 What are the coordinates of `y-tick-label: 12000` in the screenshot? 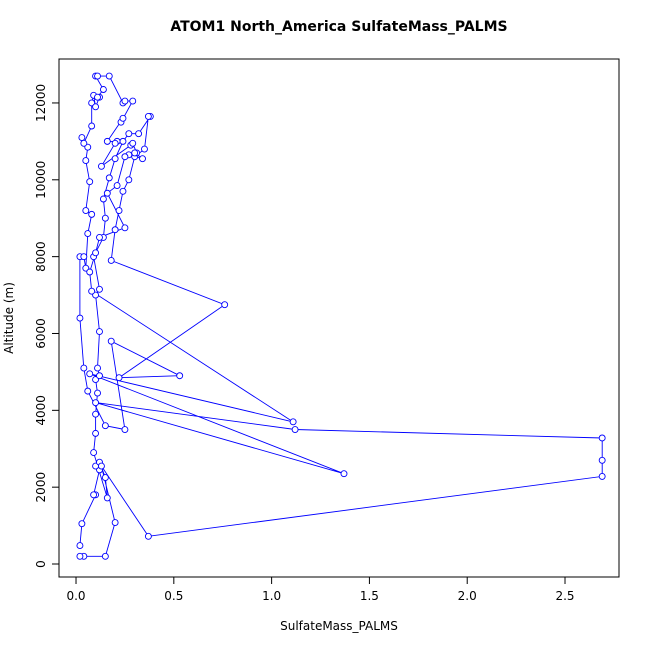 It's located at (41, 103).